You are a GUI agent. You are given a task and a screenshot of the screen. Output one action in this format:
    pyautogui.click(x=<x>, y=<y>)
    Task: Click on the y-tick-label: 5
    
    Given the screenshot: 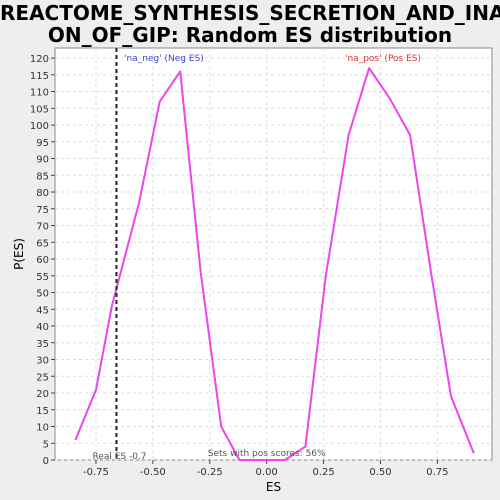 What is the action you would take?
    pyautogui.click(x=46, y=444)
    